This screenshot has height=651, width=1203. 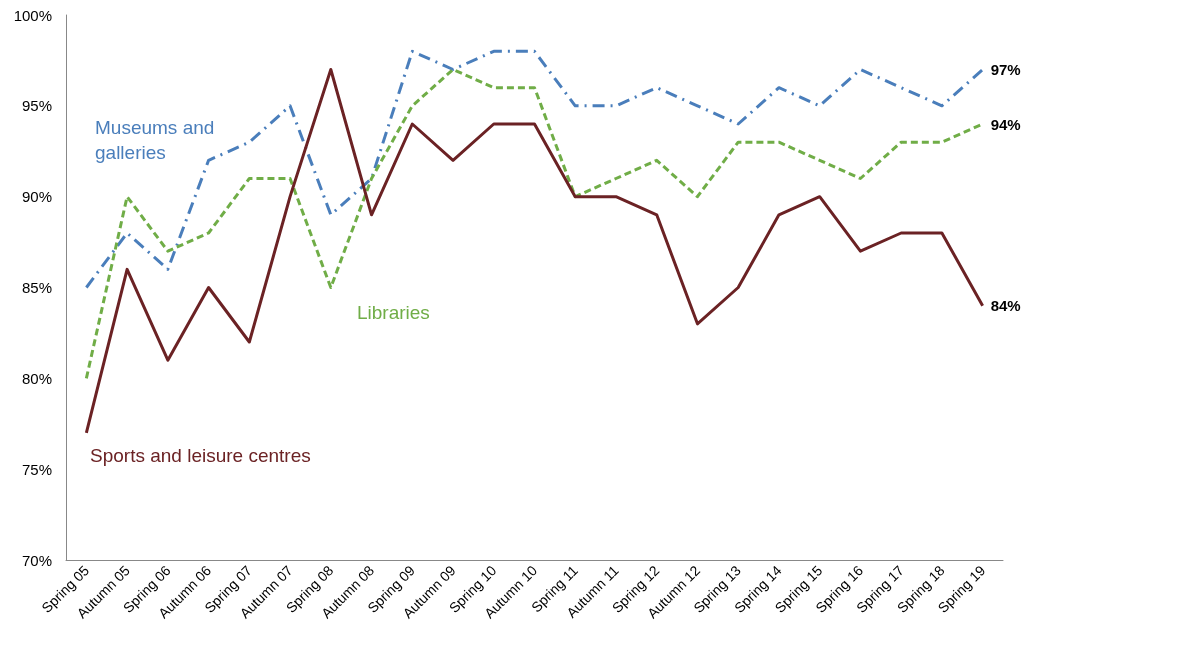 What do you see at coordinates (200, 455) in the screenshot?
I see `series-label: Sports and leisure centres` at bounding box center [200, 455].